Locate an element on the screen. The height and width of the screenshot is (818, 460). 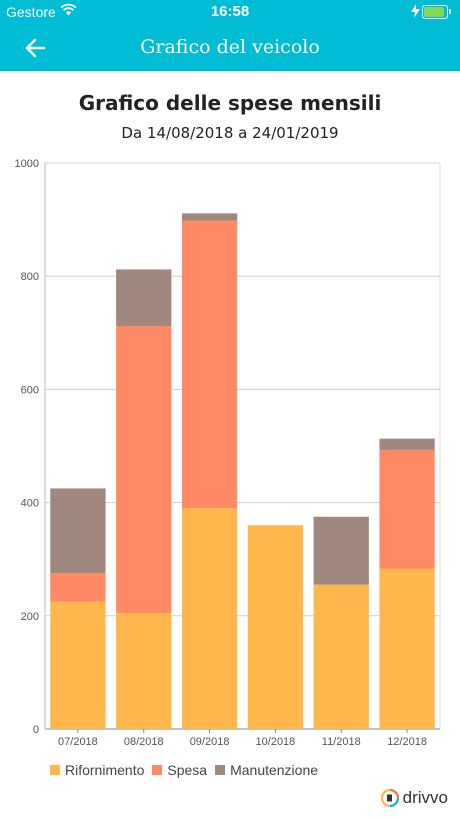
y-tick-label: 1000 is located at coordinates (27, 164).